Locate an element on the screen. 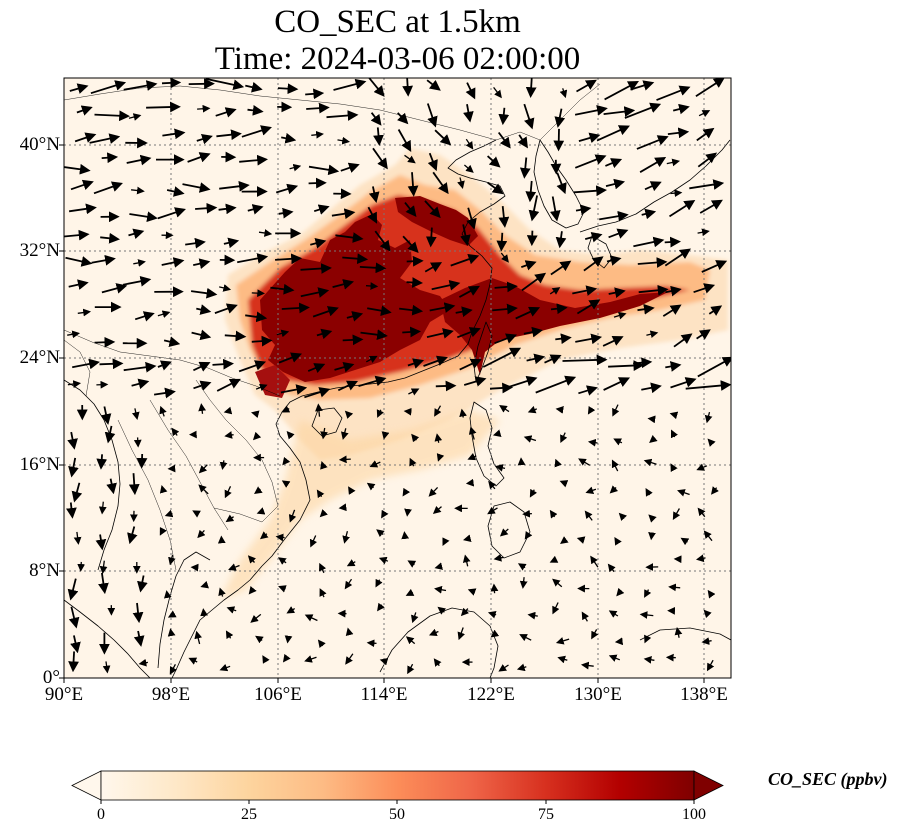 This screenshot has width=916, height=836. coast-new-guinea is located at coordinates (685, 634).